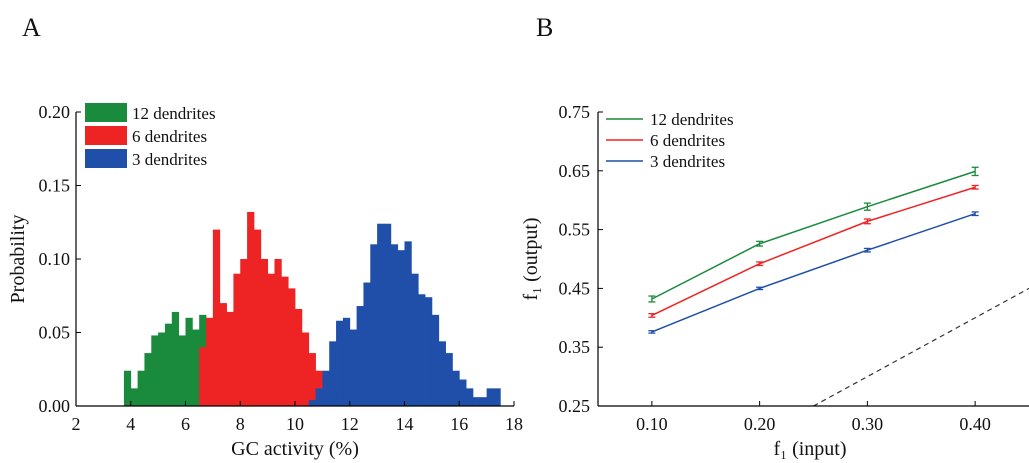 This screenshot has height=463, width=1029. I want to click on x-tick-label: 4, so click(130, 424).